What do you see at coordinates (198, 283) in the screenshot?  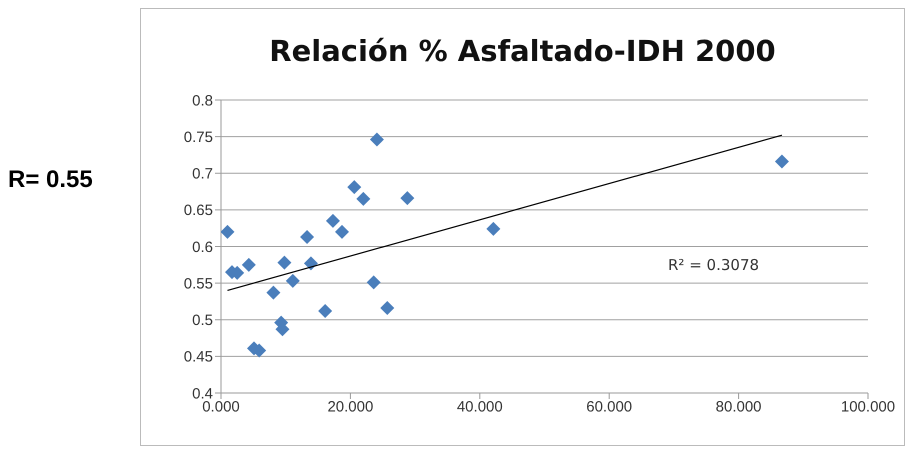 I see `y-tick-label: 0.55` at bounding box center [198, 283].